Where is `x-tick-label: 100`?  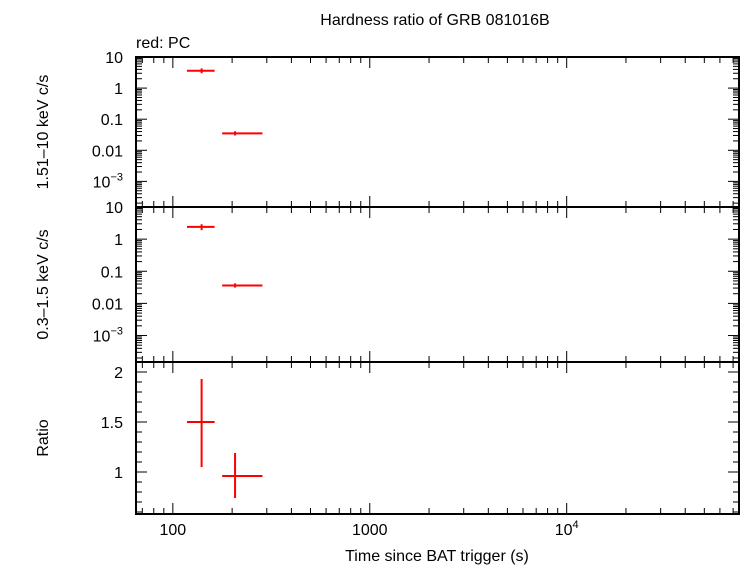 x-tick-label: 100 is located at coordinates (172, 530).